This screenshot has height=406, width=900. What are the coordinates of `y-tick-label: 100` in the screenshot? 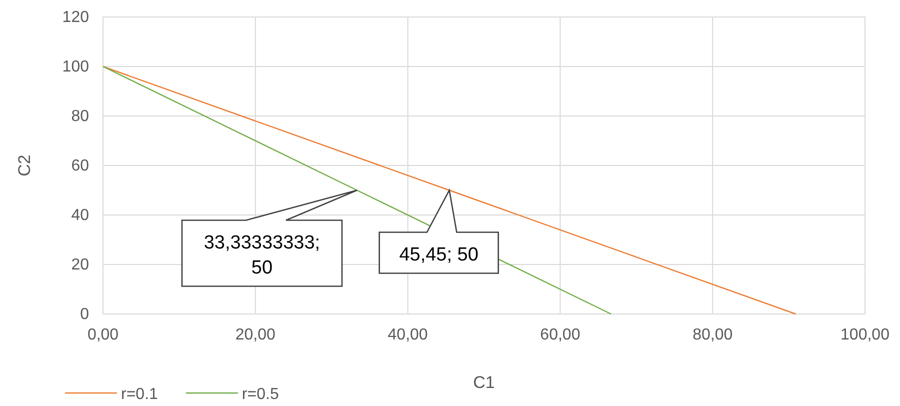 It's located at (76, 67).